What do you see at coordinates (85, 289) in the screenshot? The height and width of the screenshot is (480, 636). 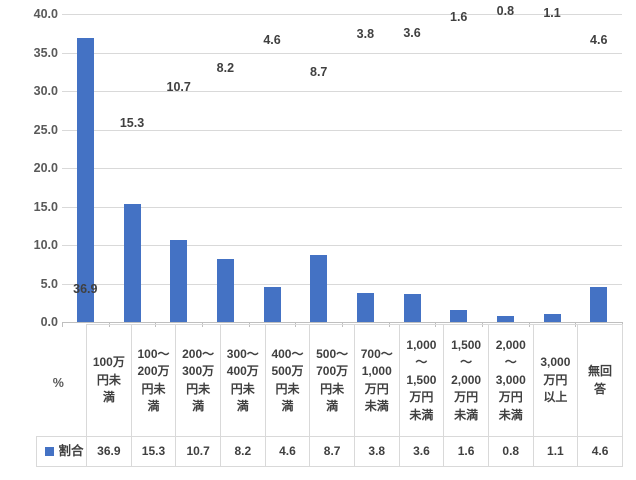 I see `bar-value-label: 36.9` at bounding box center [85, 289].